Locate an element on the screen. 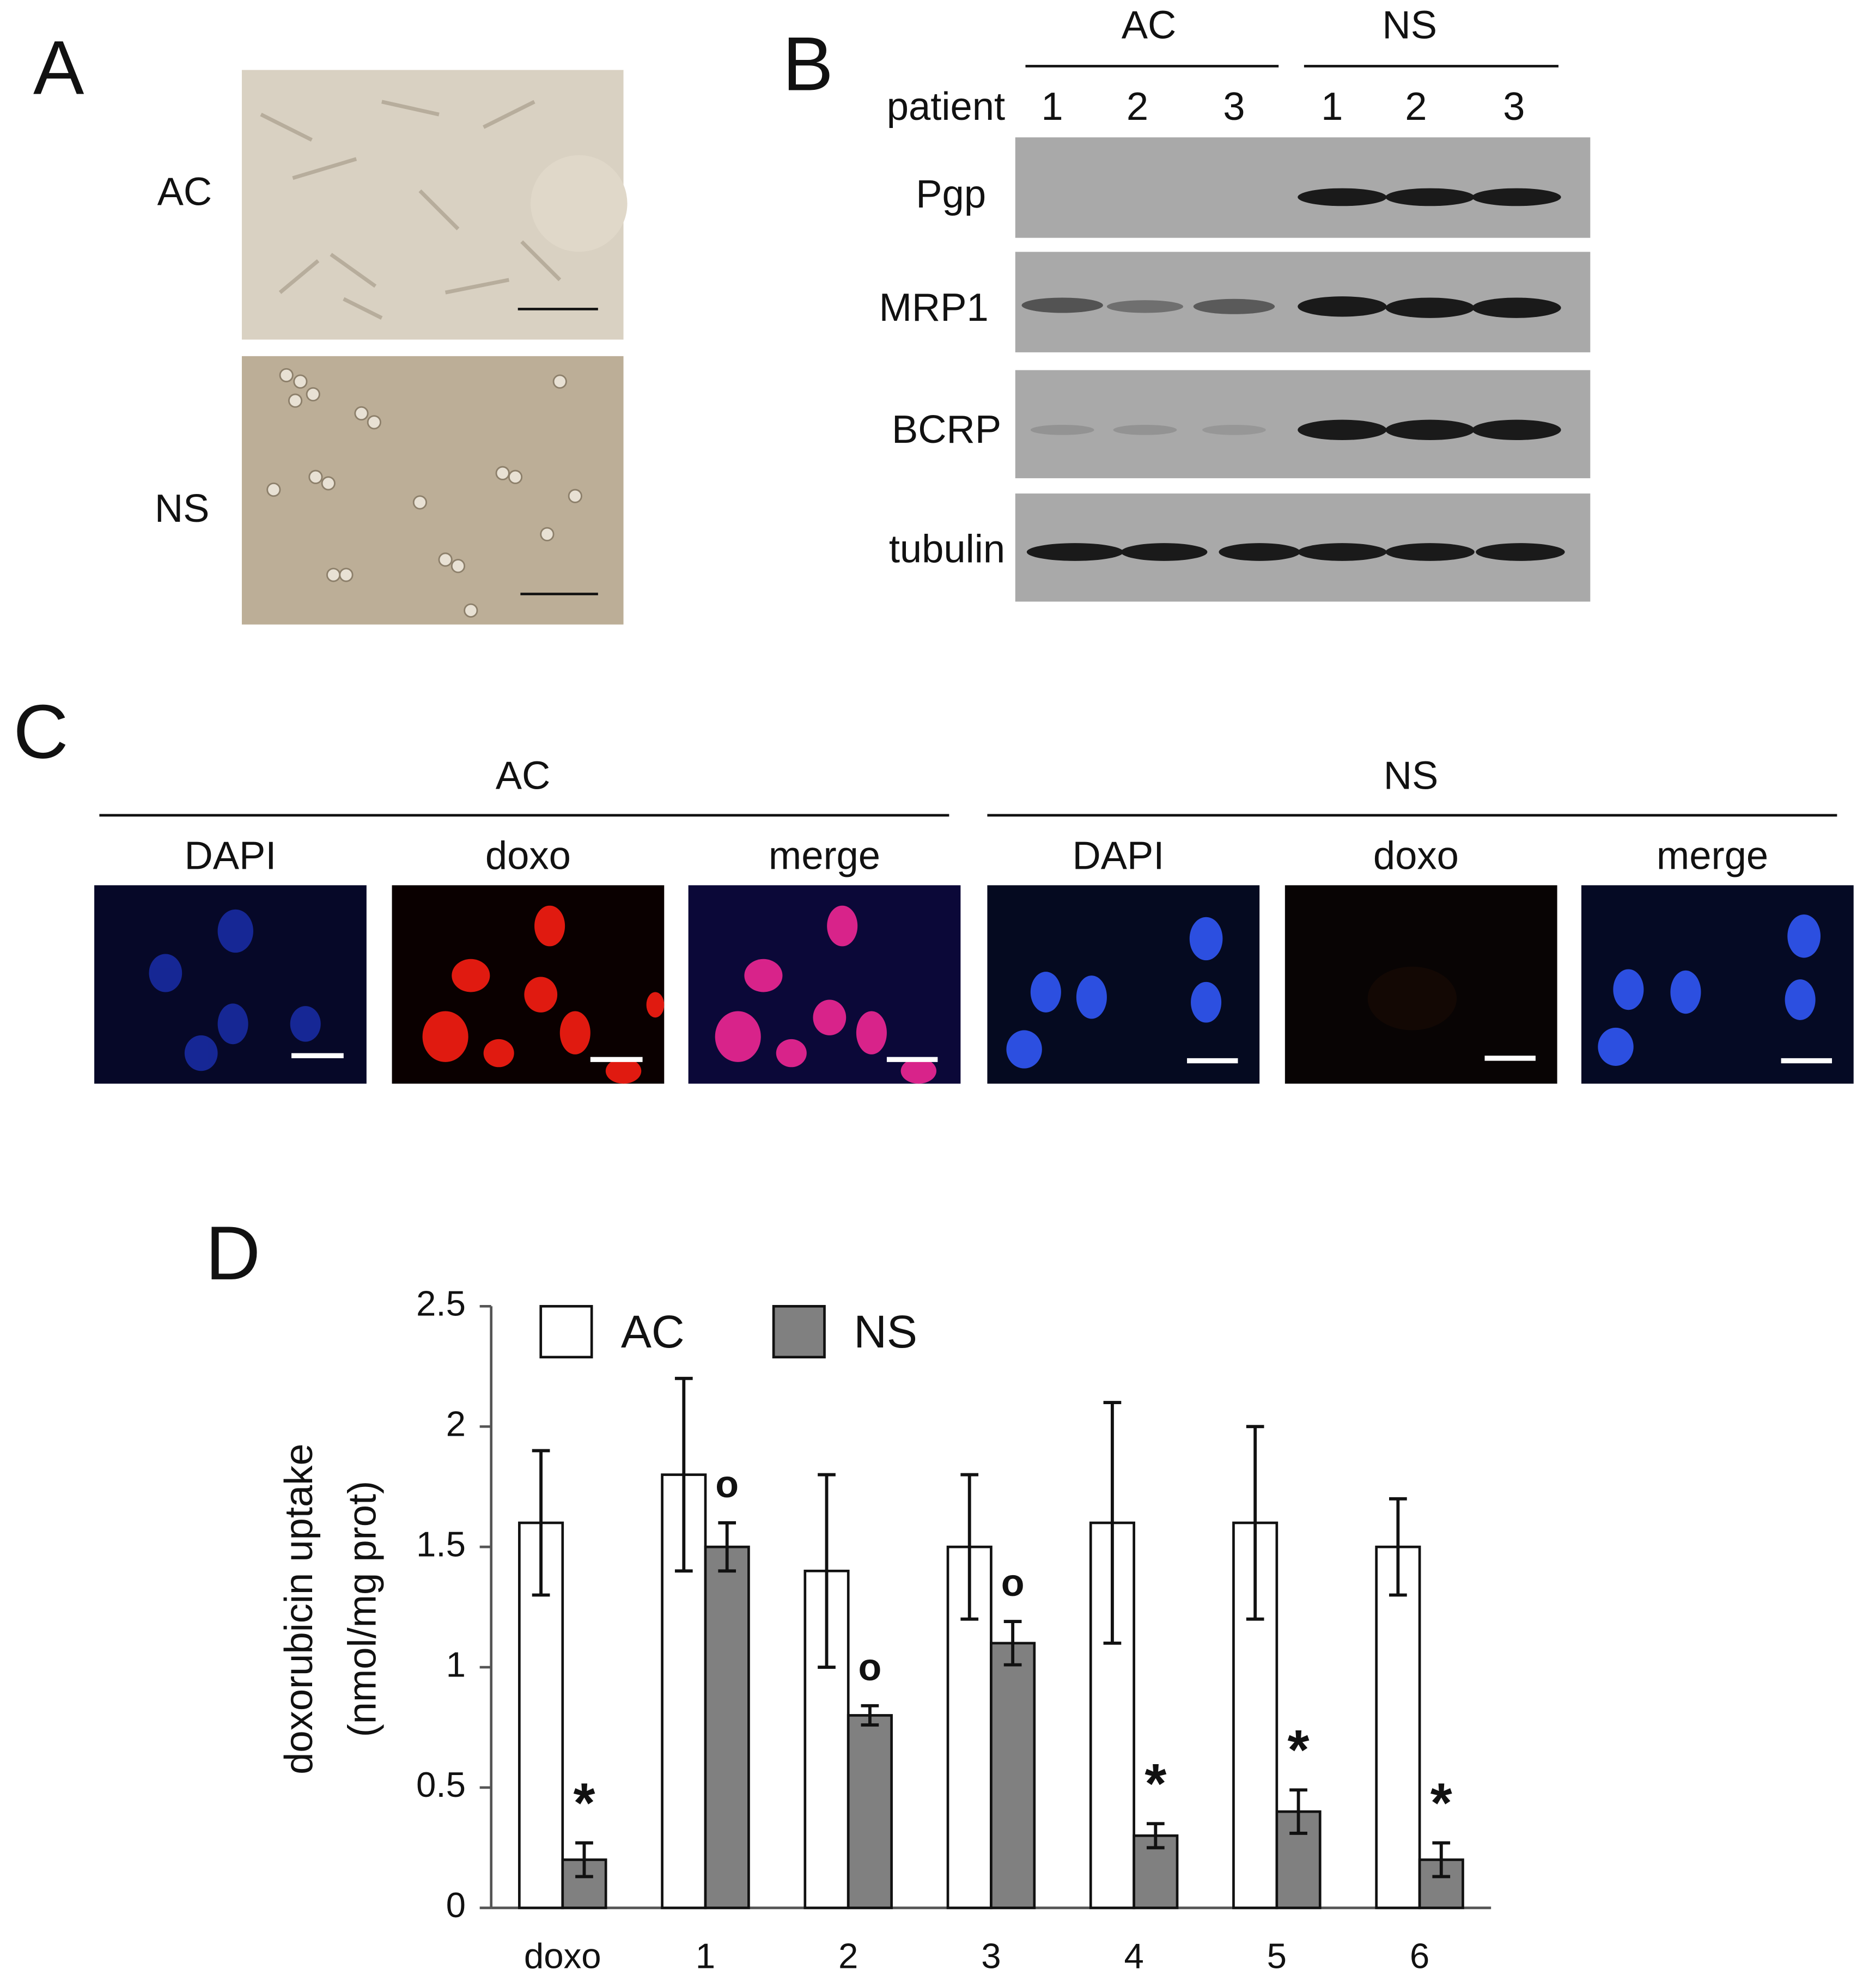  y-tick-label: 1.5 is located at coordinates (441, 1544).